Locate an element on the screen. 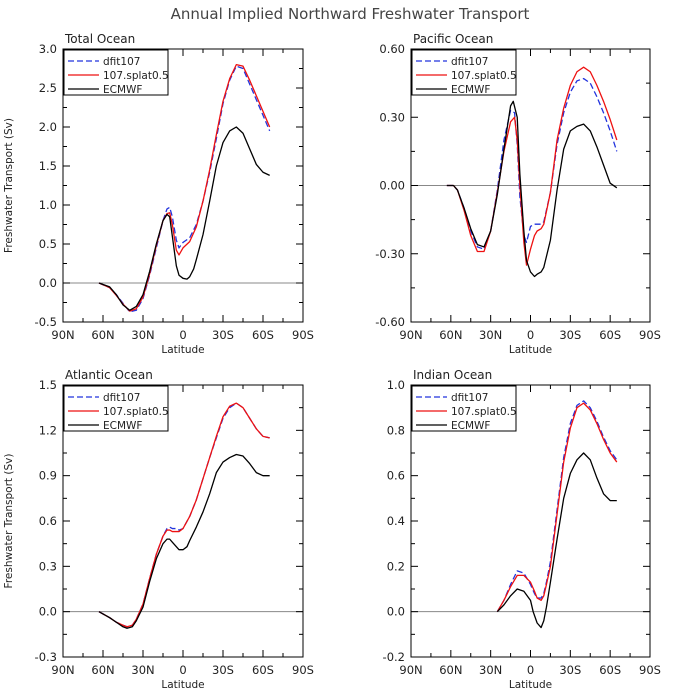 Image resolution: width=700 pixels, height=700 pixels. total-ocean-ytick-label: 1.0 is located at coordinates (48, 205).